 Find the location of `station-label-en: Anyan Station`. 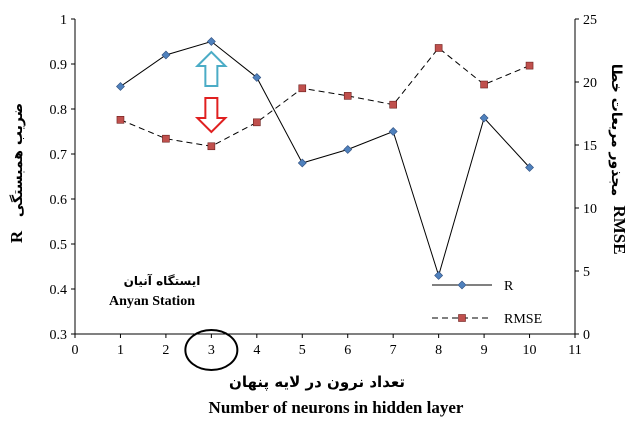

station-label-en: Anyan Station is located at coordinates (152, 301).